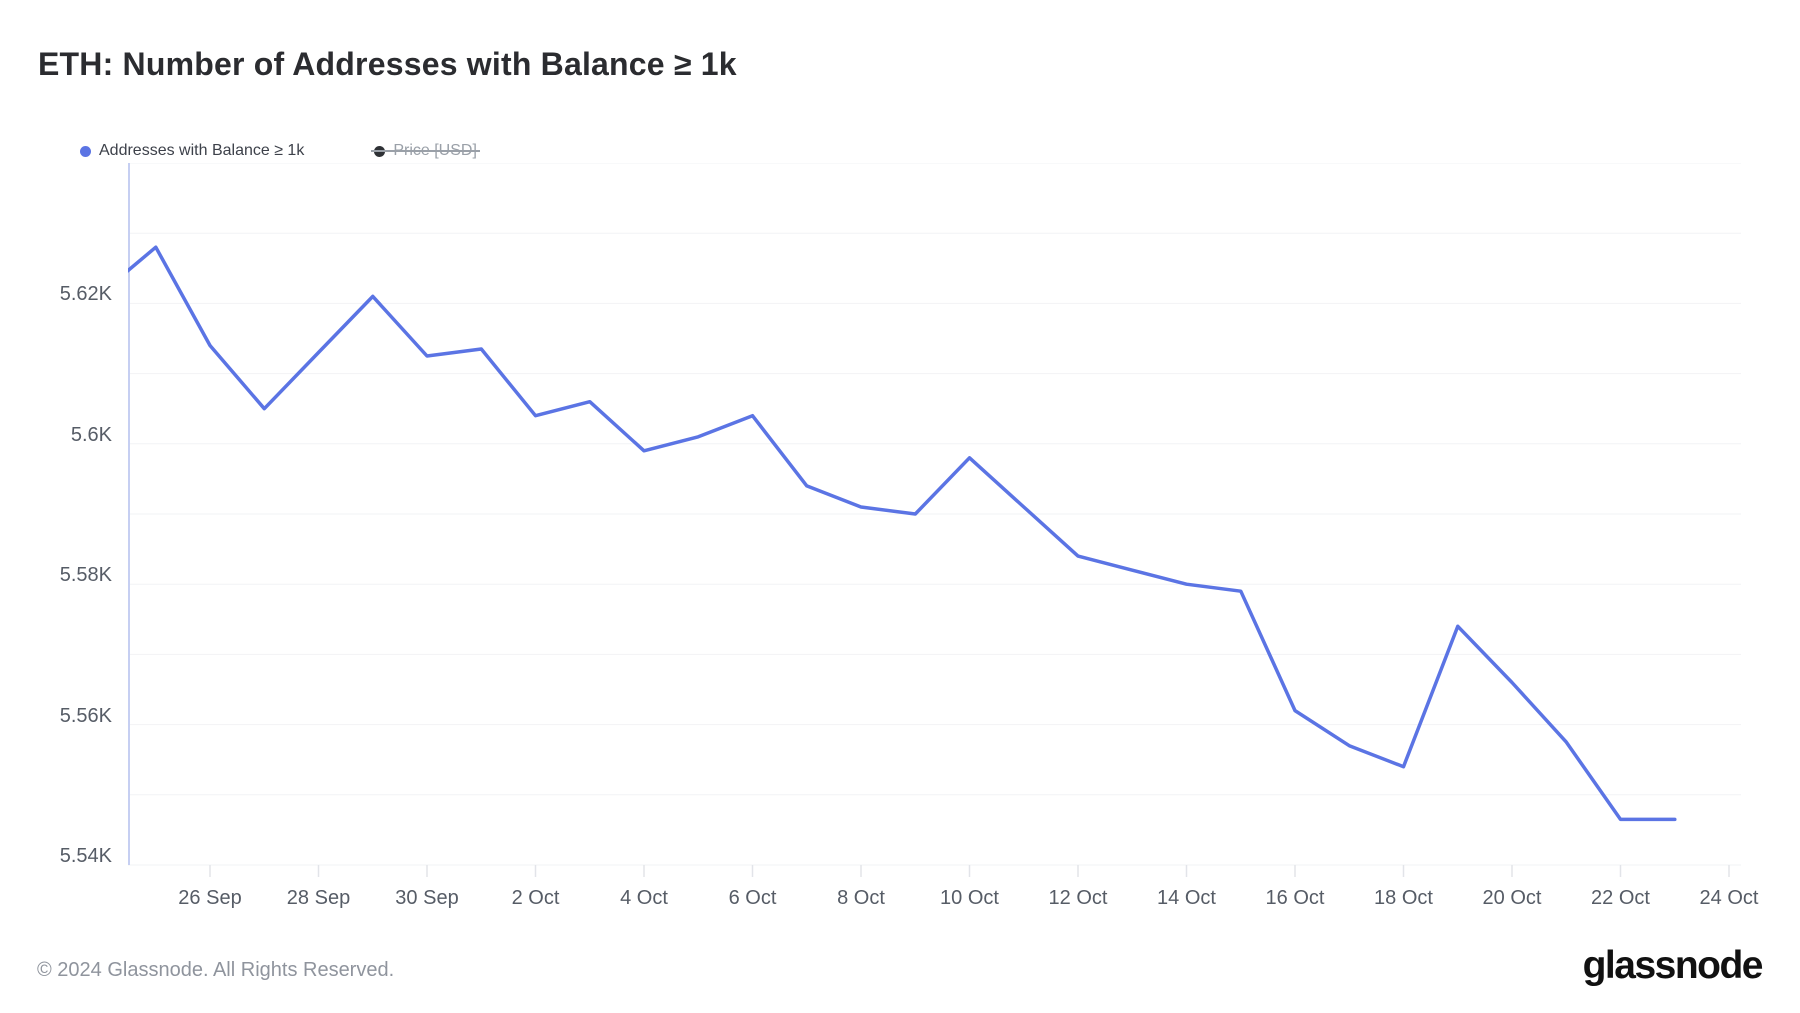 This screenshot has height=1013, width=1800. I want to click on x-axis-label: 18 Oct, so click(1403, 898).